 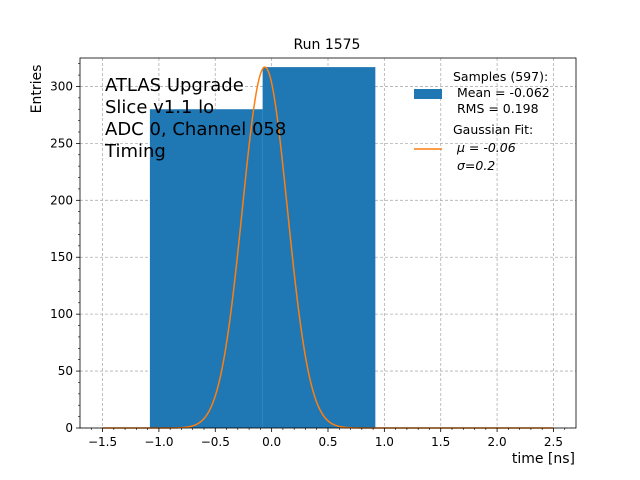 I want to click on legend-samples-line-2: Mean = -0.062, so click(x=501, y=92).